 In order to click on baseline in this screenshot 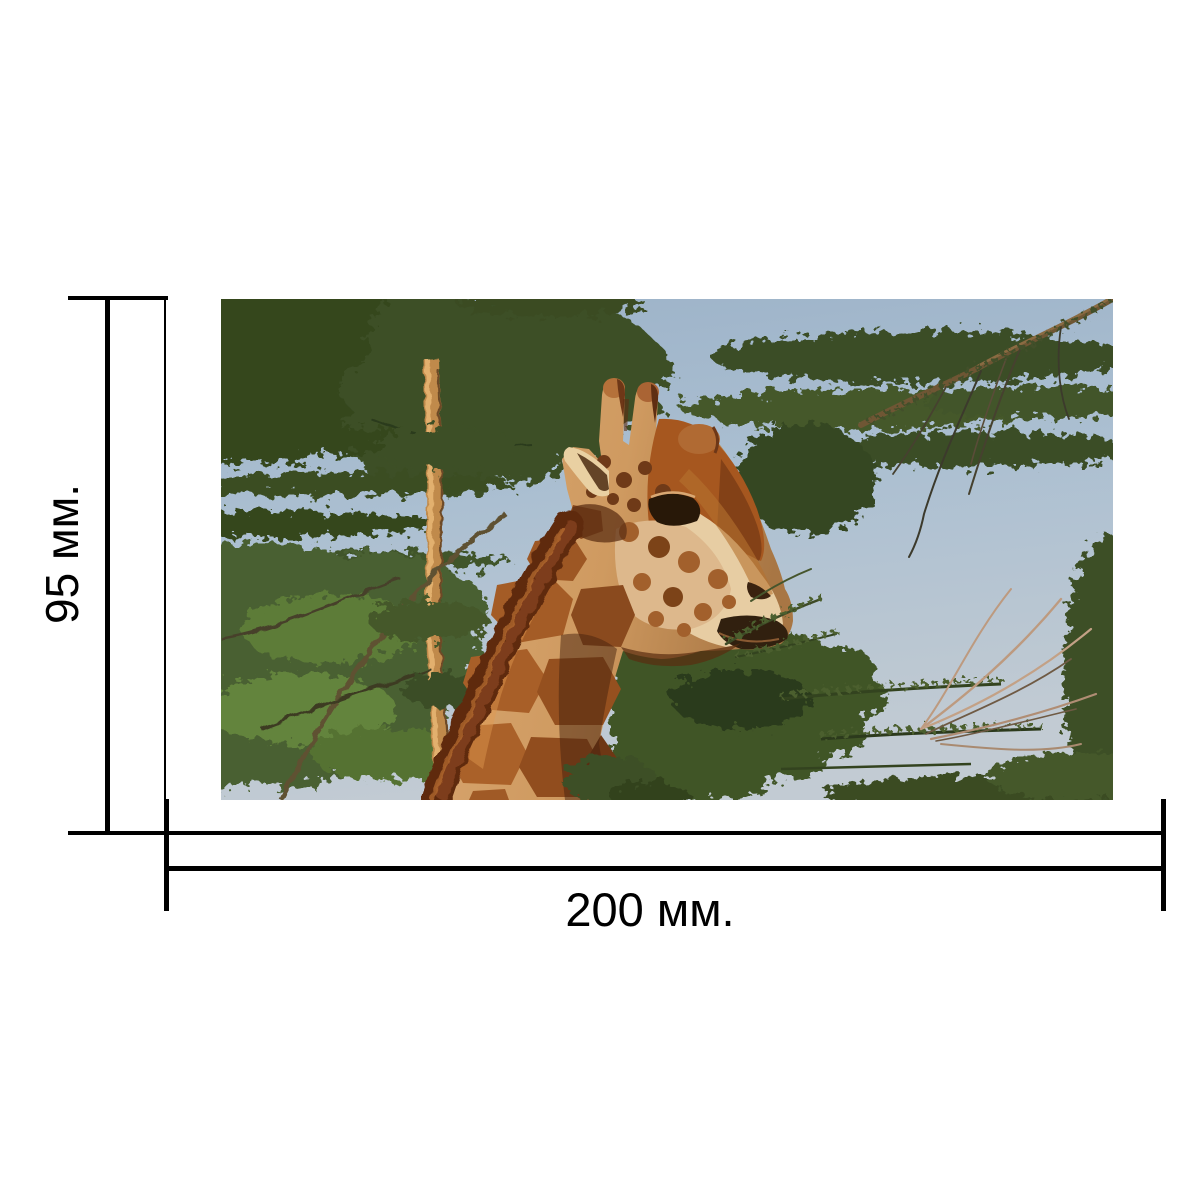, I will do `click(617, 833)`.